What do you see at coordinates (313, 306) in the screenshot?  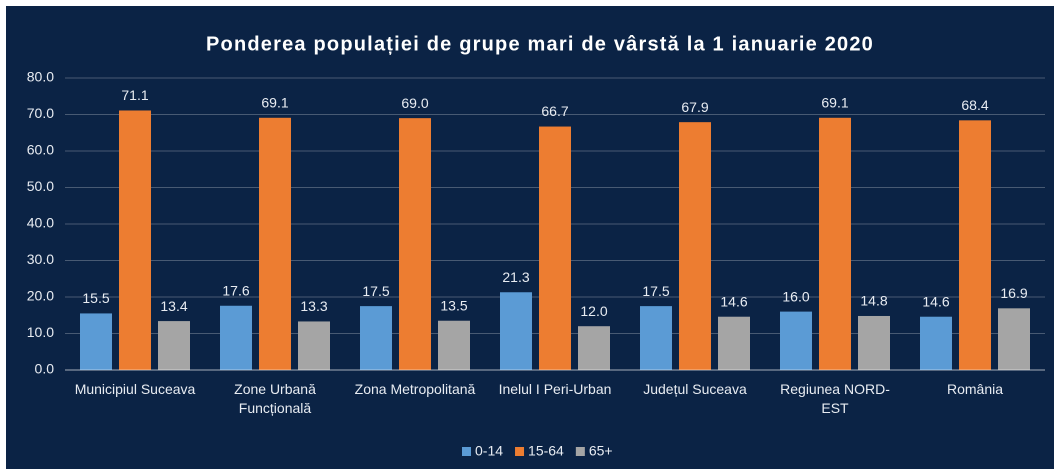 I see `data-label: 13.3` at bounding box center [313, 306].